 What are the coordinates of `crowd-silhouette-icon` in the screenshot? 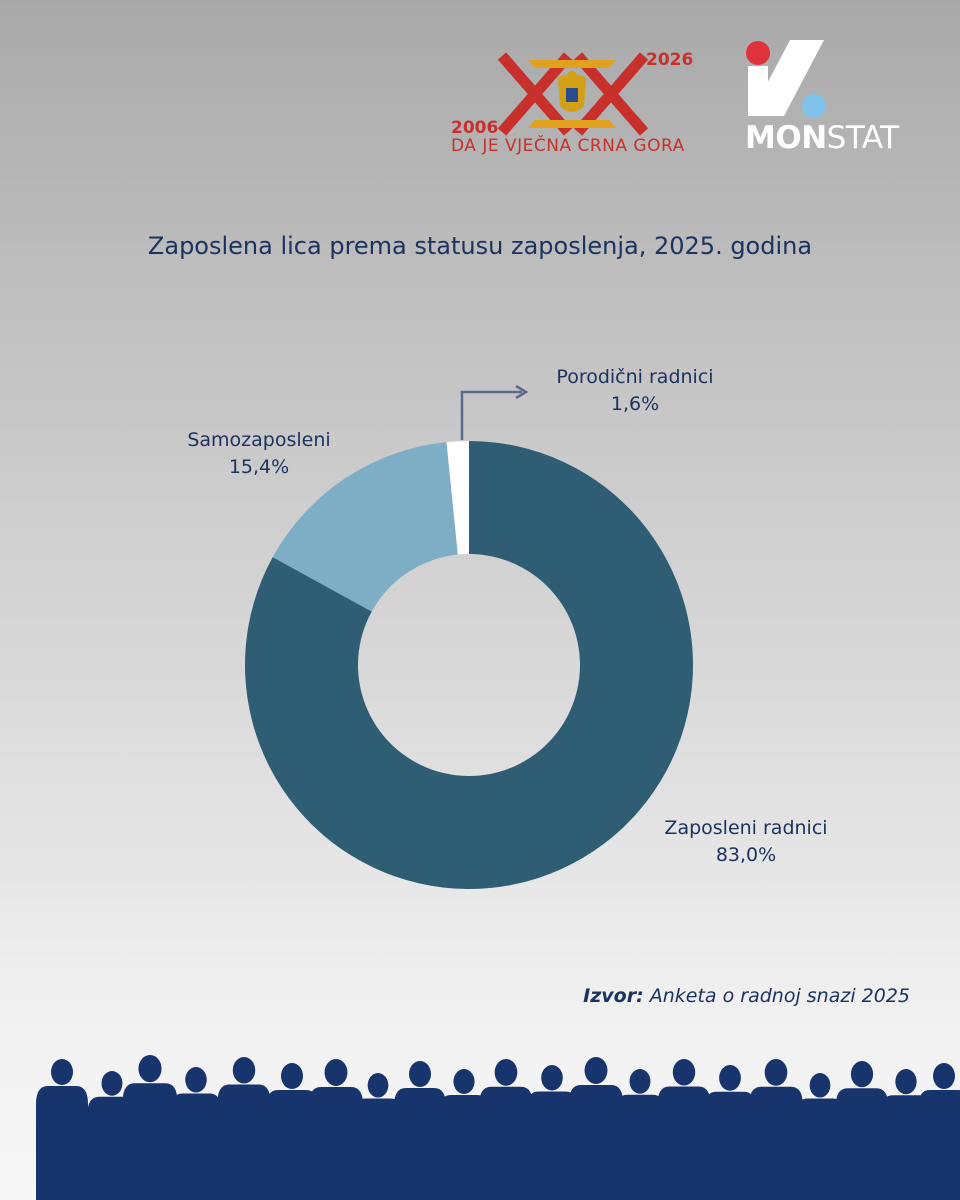 It's located at (498, 1127).